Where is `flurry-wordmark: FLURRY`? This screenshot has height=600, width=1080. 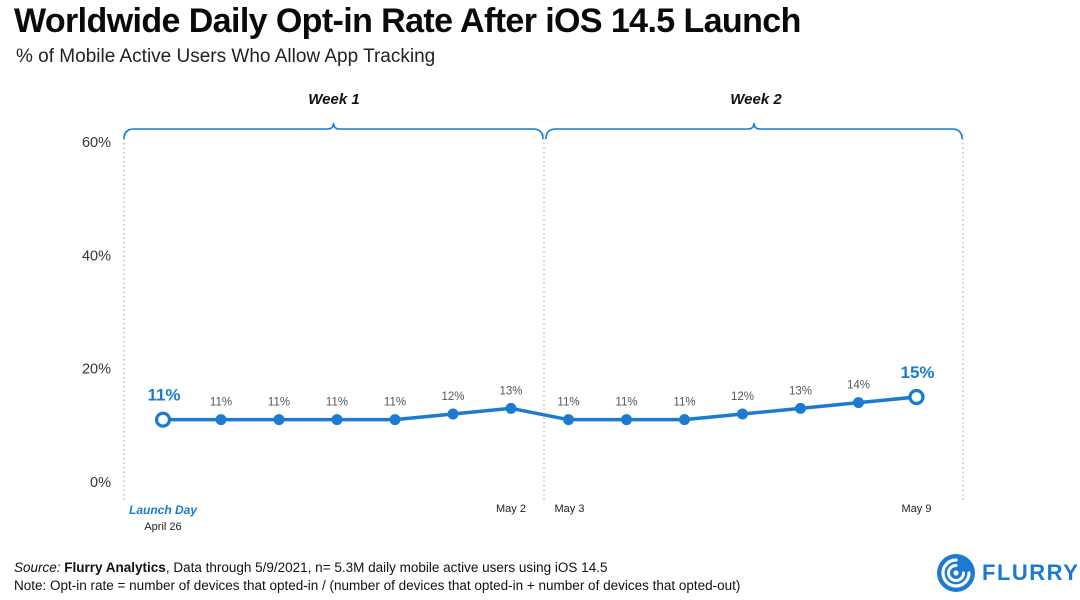 flurry-wordmark: FLURRY is located at coordinates (1031, 572).